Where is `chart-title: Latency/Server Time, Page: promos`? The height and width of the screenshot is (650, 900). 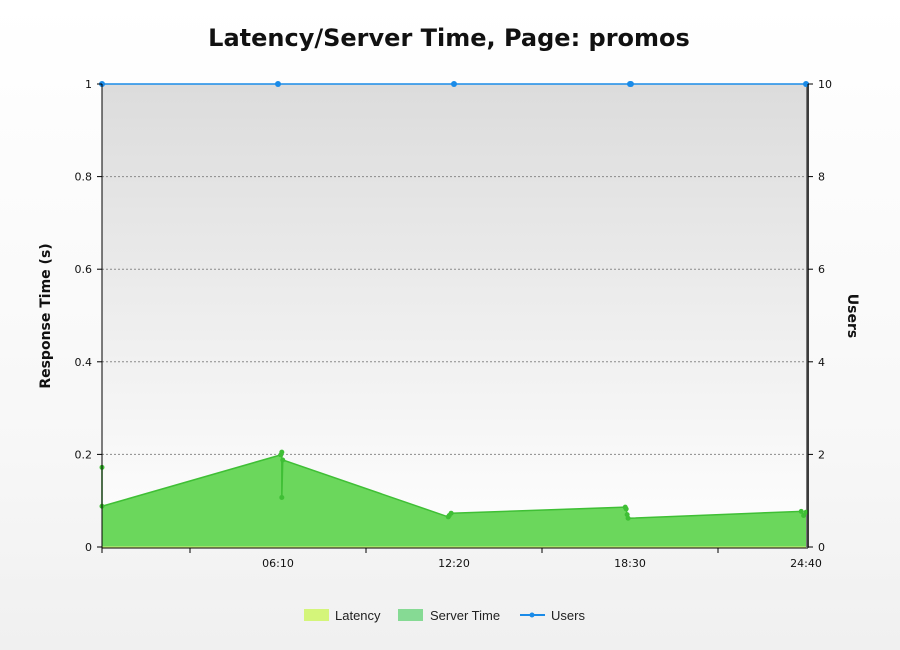 chart-title: Latency/Server Time, Page: promos is located at coordinates (449, 38).